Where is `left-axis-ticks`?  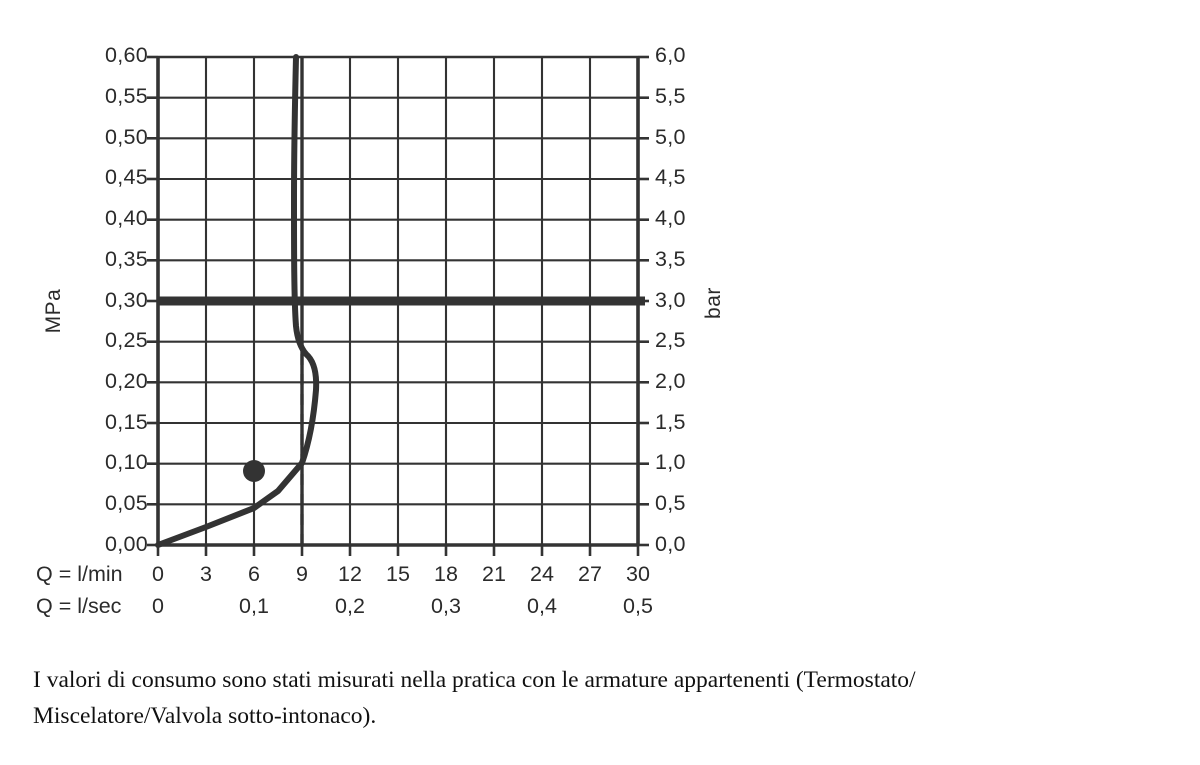 left-axis-ticks is located at coordinates (152, 301).